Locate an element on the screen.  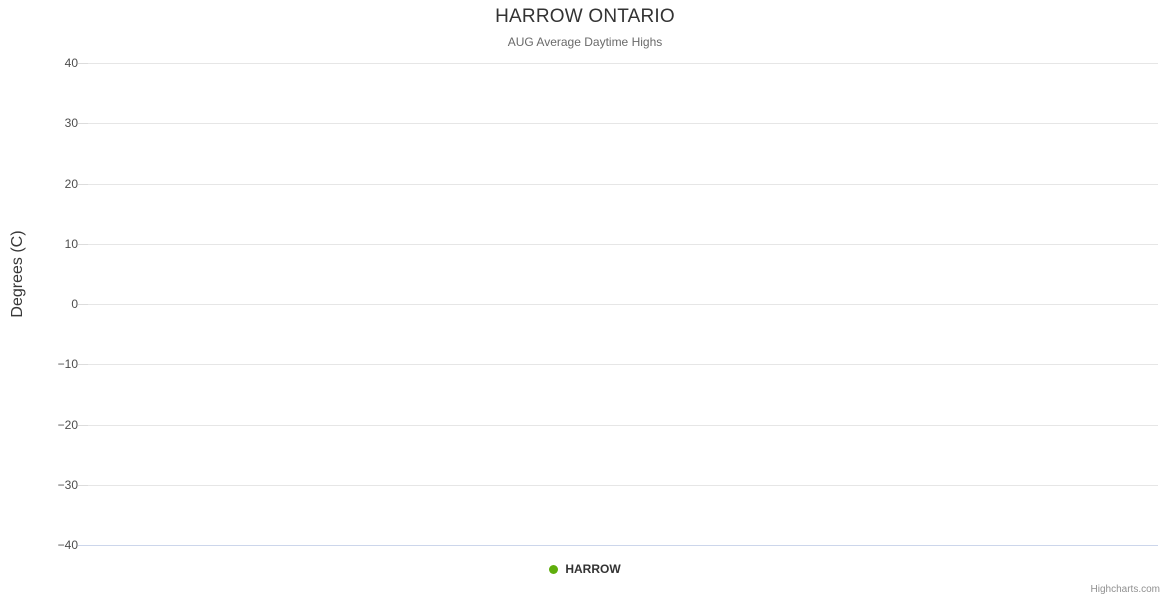
y-axis-tick-label: 0 is located at coordinates (74, 304).